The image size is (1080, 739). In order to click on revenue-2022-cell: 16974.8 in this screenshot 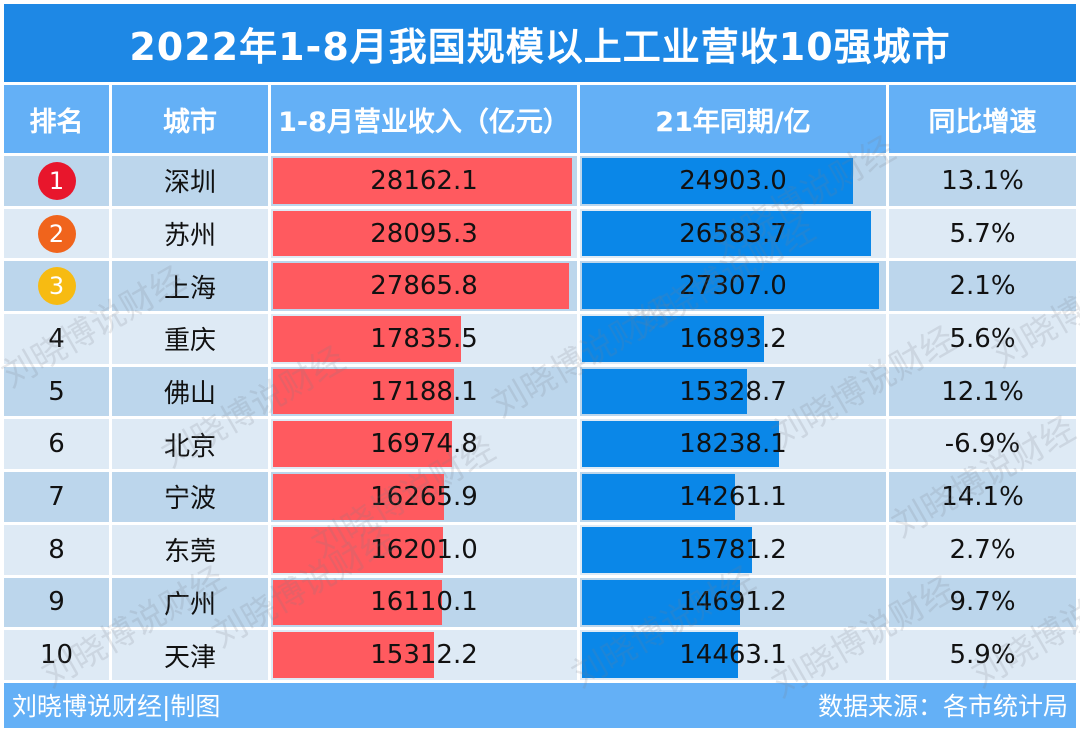, I will do `click(425, 444)`.